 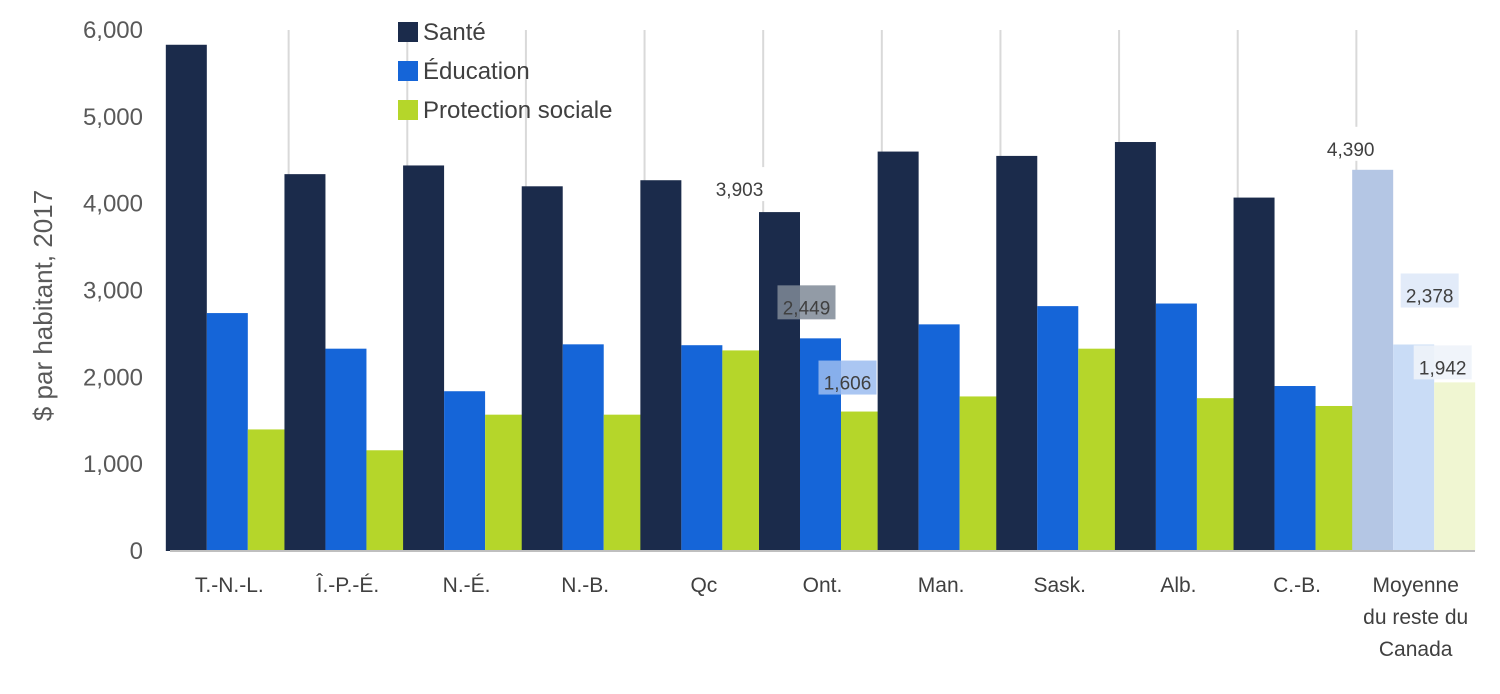 I want to click on data-label: 1,942, so click(x=1443, y=368).